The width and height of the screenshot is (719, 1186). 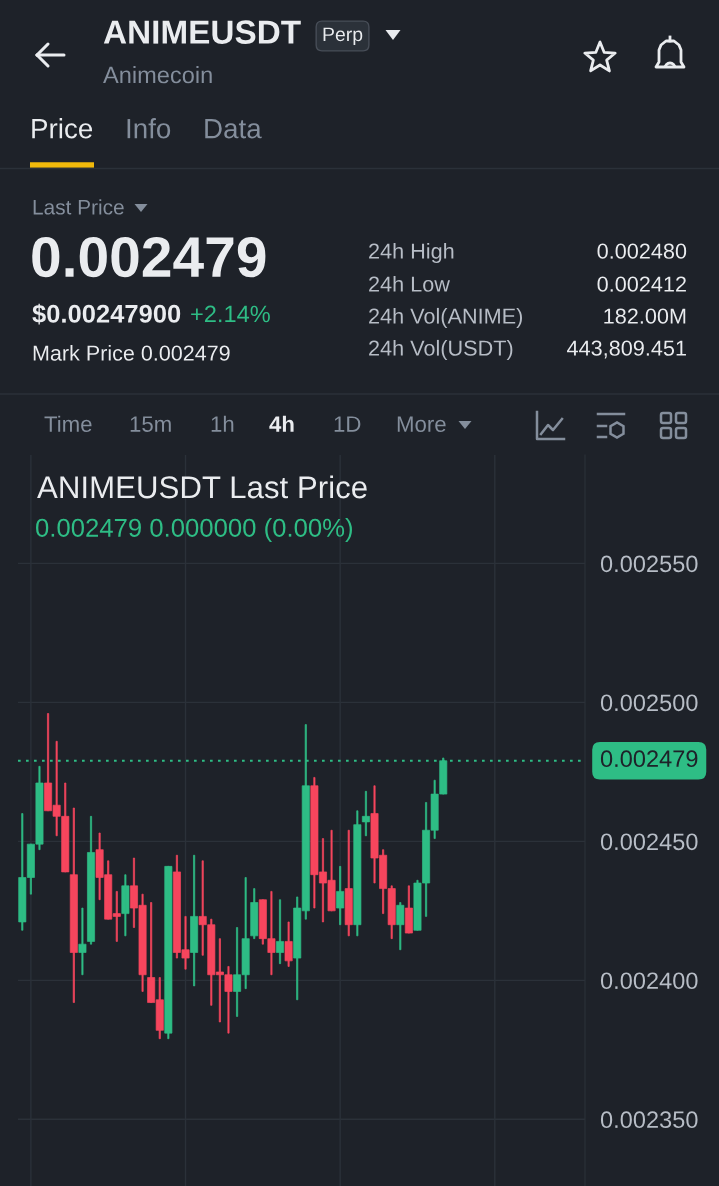 What do you see at coordinates (202, 32) in the screenshot?
I see `text: ANIMEUSDT` at bounding box center [202, 32].